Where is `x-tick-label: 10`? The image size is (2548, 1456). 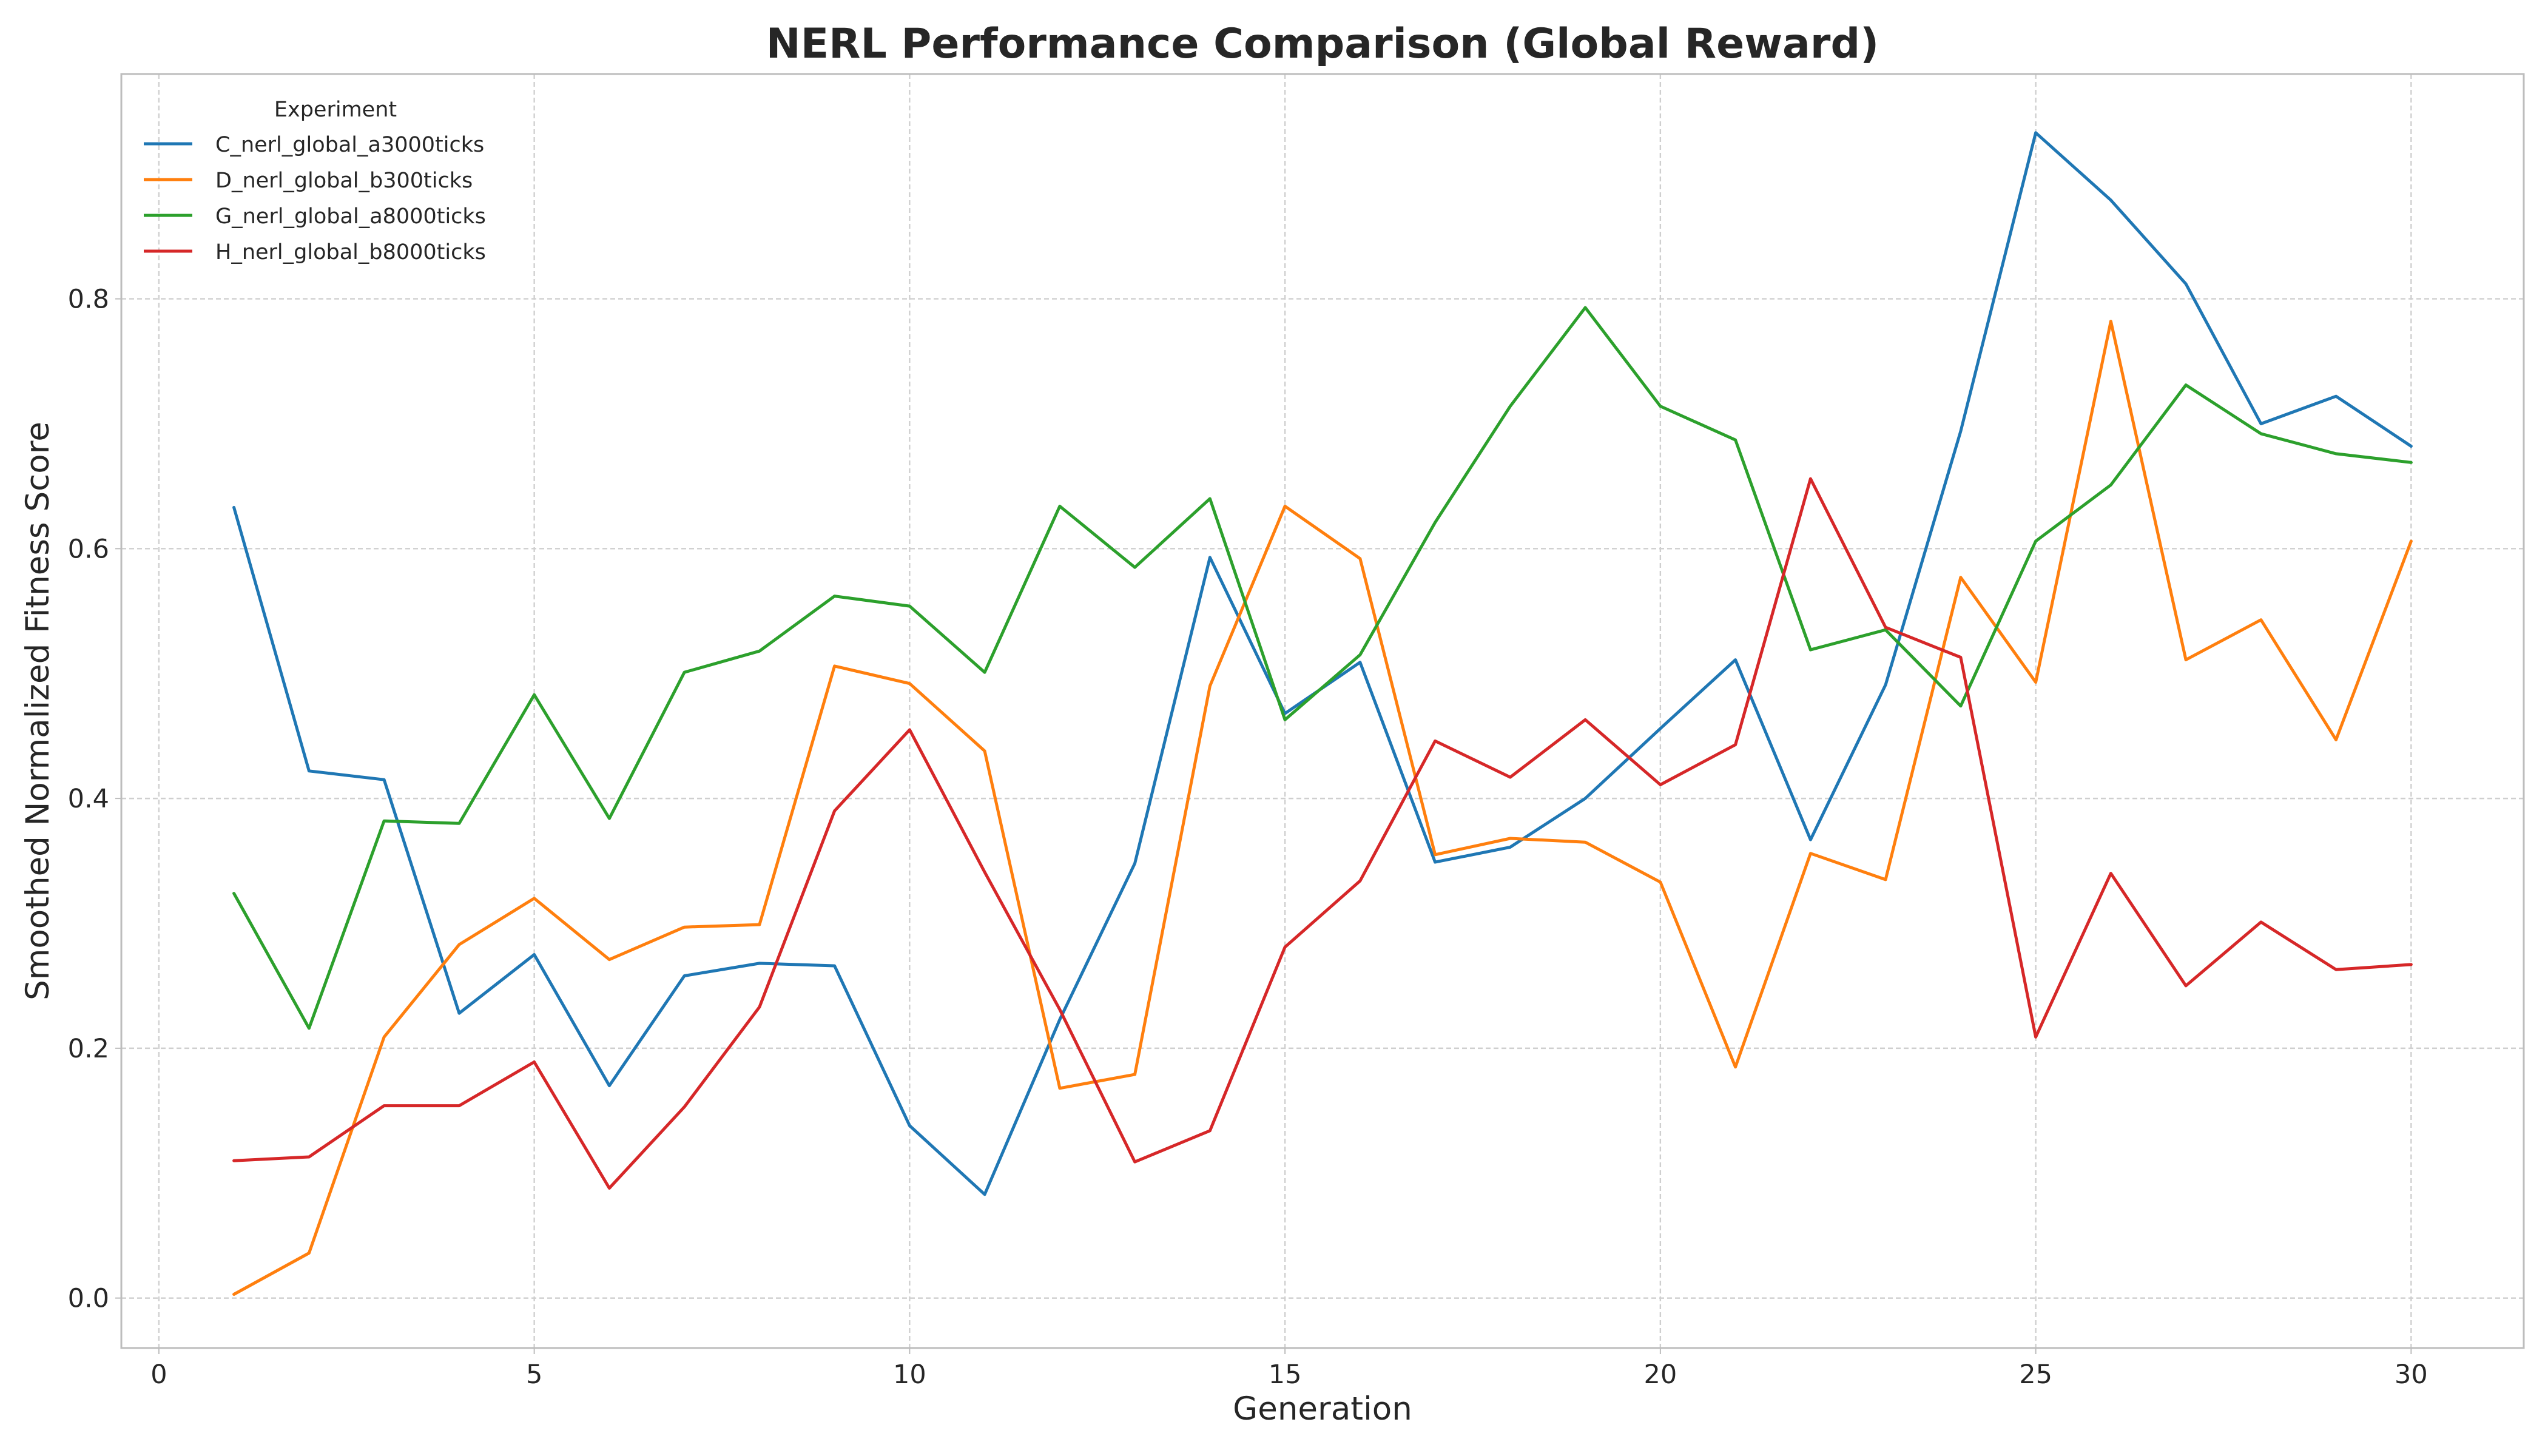 x-tick-label: 10 is located at coordinates (909, 1375).